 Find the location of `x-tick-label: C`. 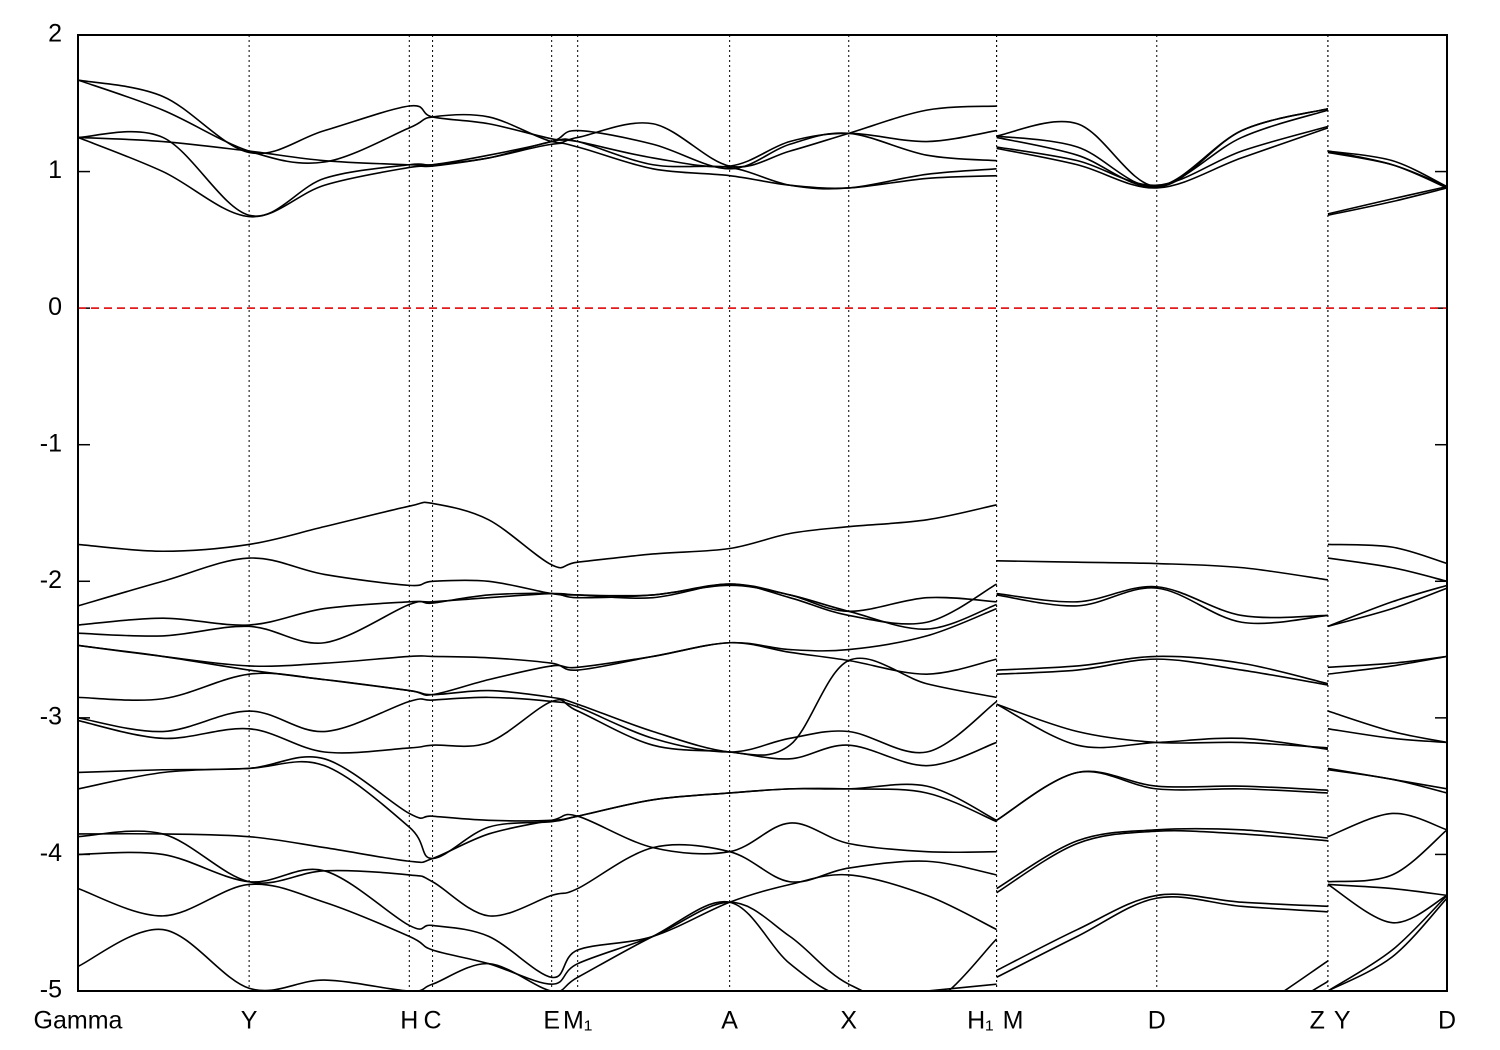

x-tick-label: C is located at coordinates (433, 1021).